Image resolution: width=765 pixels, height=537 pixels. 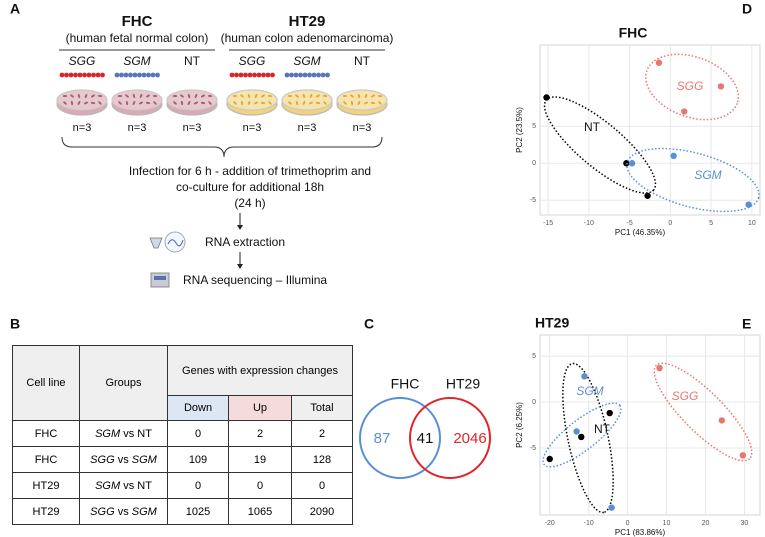 What do you see at coordinates (160, 278) in the screenshot?
I see `sequencer-screen` at bounding box center [160, 278].